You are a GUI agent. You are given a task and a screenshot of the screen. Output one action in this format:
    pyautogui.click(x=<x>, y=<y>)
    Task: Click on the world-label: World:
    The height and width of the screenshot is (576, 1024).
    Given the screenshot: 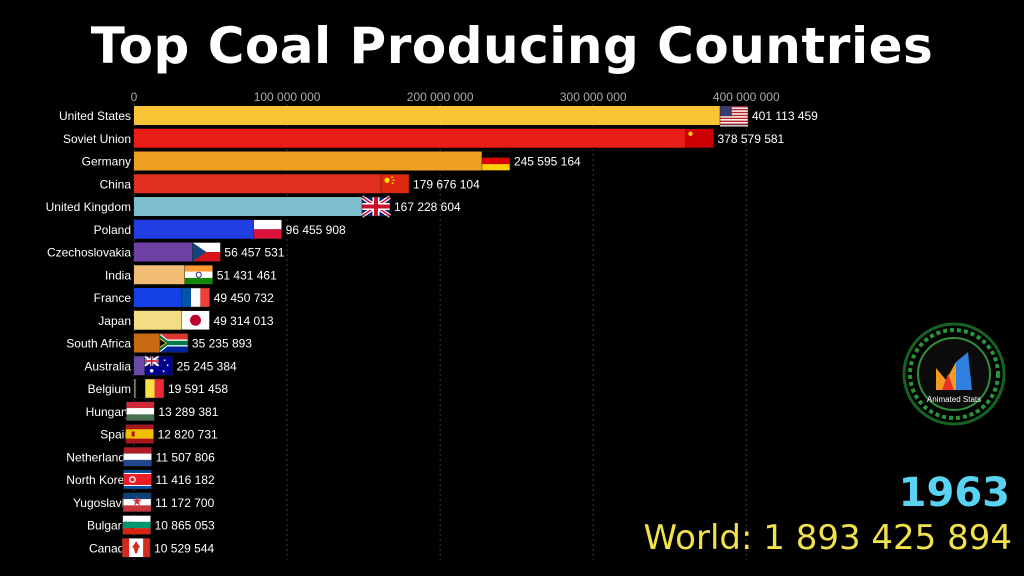 What is the action you would take?
    pyautogui.click(x=698, y=538)
    